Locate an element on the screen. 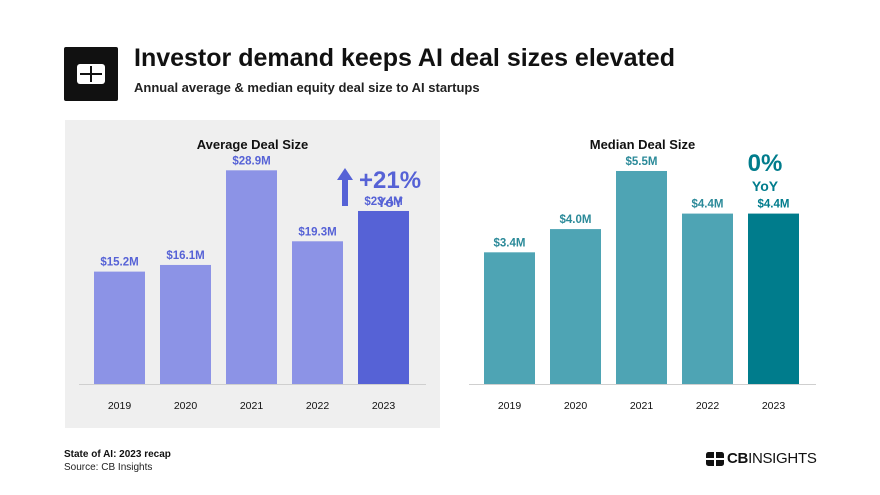 The height and width of the screenshot is (495, 880). average-tick-label-2020: 2020 is located at coordinates (186, 406).